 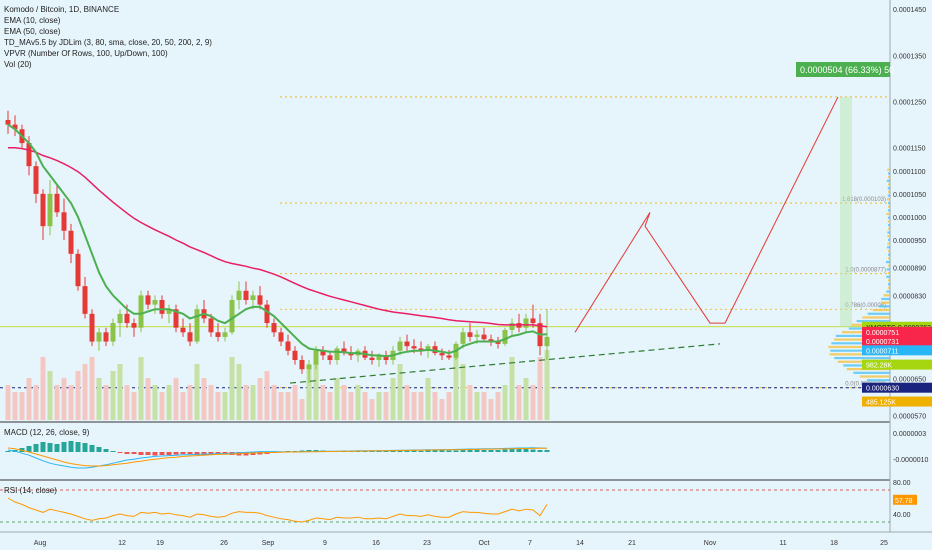 What do you see at coordinates (710, 543) in the screenshot?
I see `x-tick-label: Nov` at bounding box center [710, 543].